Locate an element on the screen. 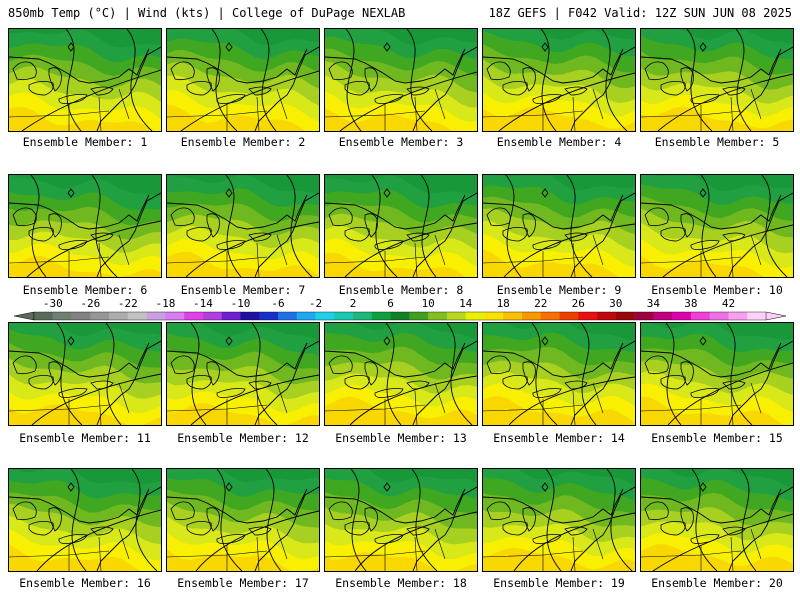  colorbar-tick-label: 26 is located at coordinates (578, 303).